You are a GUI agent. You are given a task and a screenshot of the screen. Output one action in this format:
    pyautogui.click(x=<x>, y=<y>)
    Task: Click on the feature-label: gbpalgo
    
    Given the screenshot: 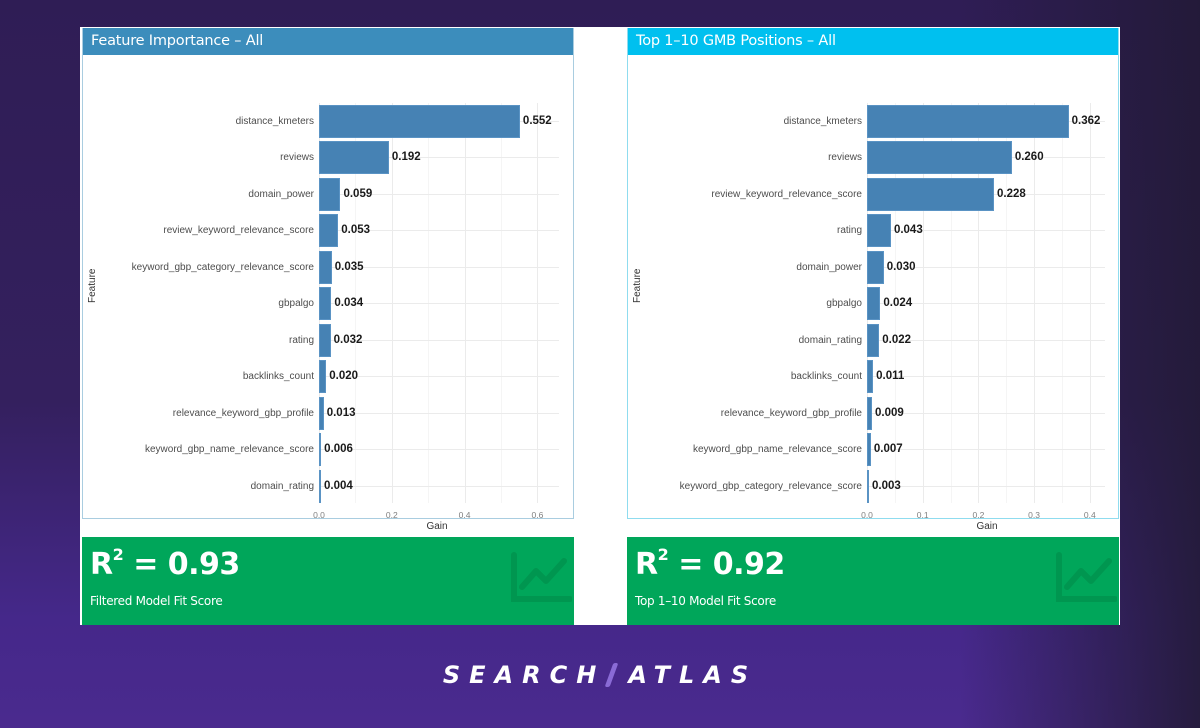 What is the action you would take?
    pyautogui.click(x=844, y=304)
    